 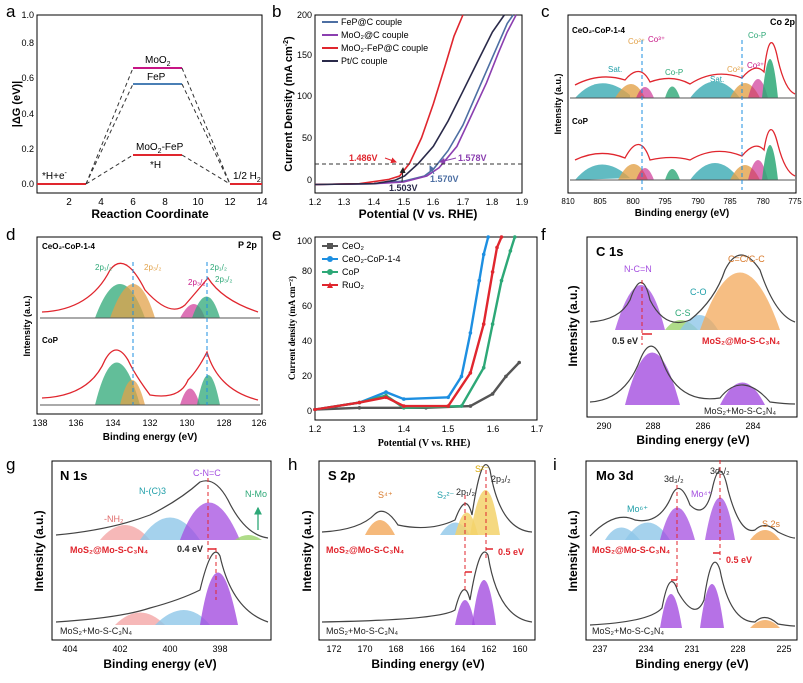 I want to click on x-tick-labels: 1.2 1.3 1.4 1.5 1.6 1.7, so click(x=426, y=429).